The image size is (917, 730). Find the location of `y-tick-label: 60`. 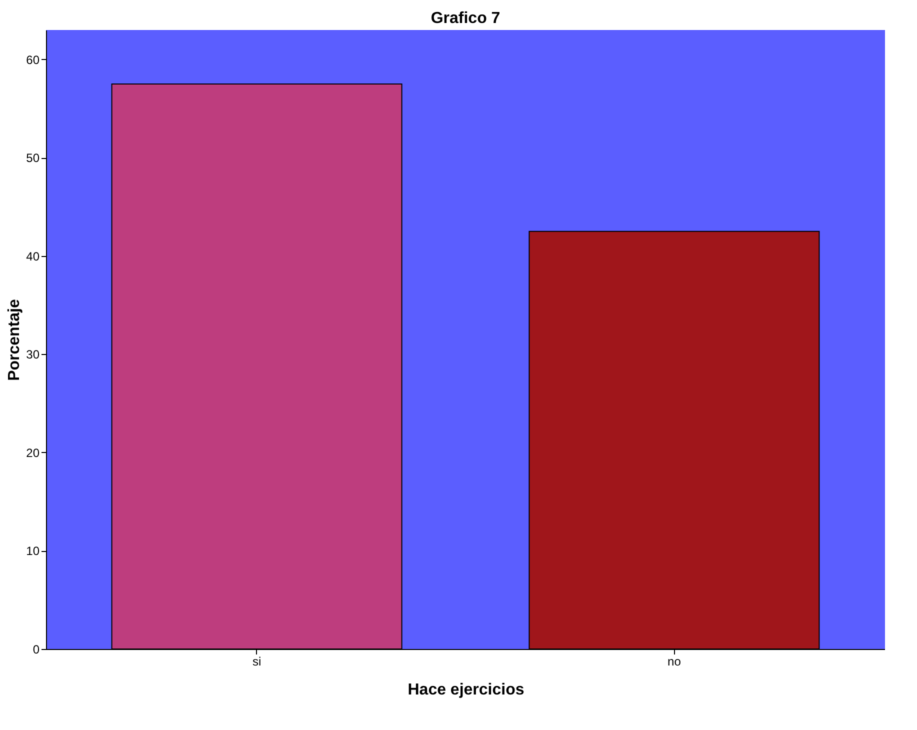

y-tick-label: 60 is located at coordinates (33, 59).